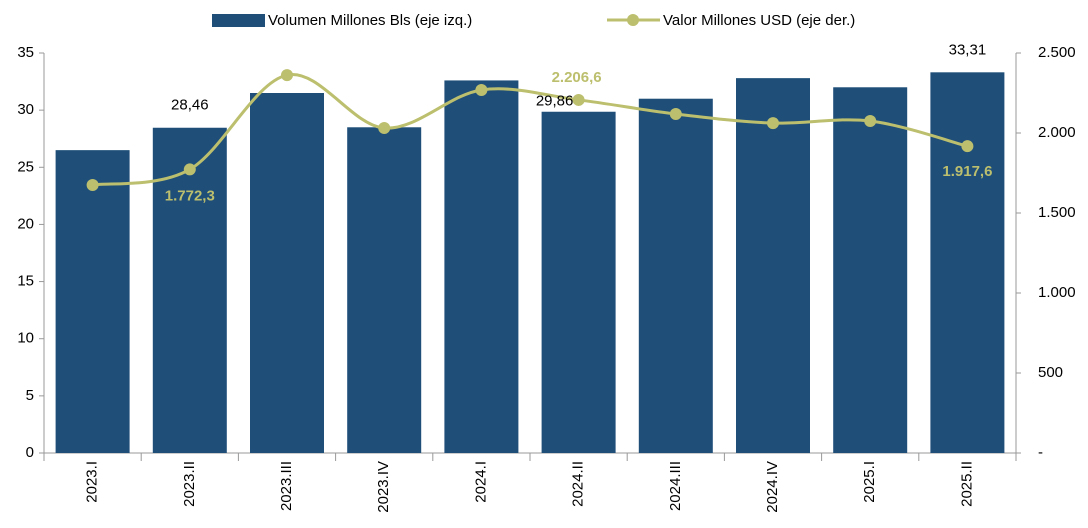 This screenshot has width=1088, height=528. Describe the element at coordinates (577, 77) in the screenshot. I see `line-value-label: 2.206,6` at that location.